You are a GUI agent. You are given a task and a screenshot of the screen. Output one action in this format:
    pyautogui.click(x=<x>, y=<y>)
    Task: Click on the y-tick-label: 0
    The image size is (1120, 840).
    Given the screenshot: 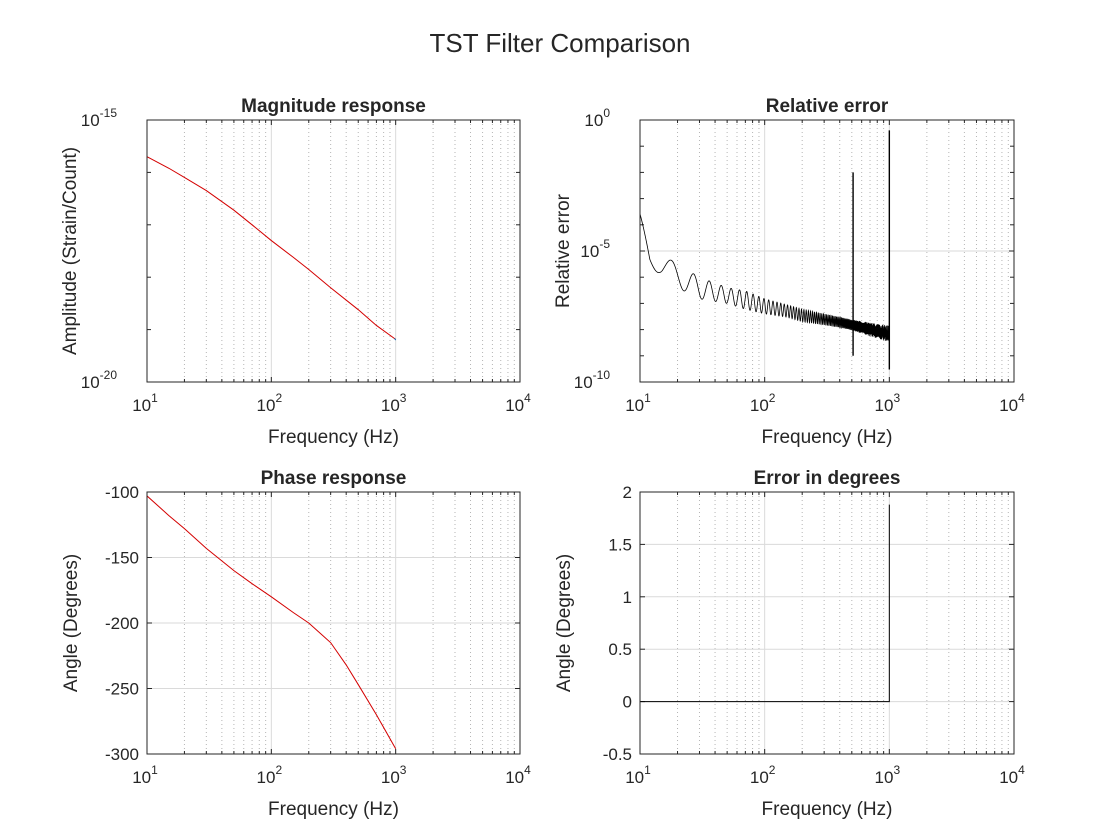 What is the action you would take?
    pyautogui.click(x=627, y=702)
    